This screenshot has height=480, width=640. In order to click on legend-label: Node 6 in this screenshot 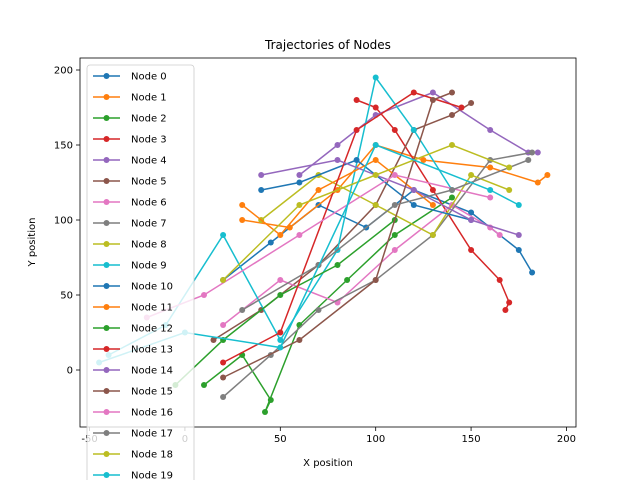, I will do `click(149, 203)`.